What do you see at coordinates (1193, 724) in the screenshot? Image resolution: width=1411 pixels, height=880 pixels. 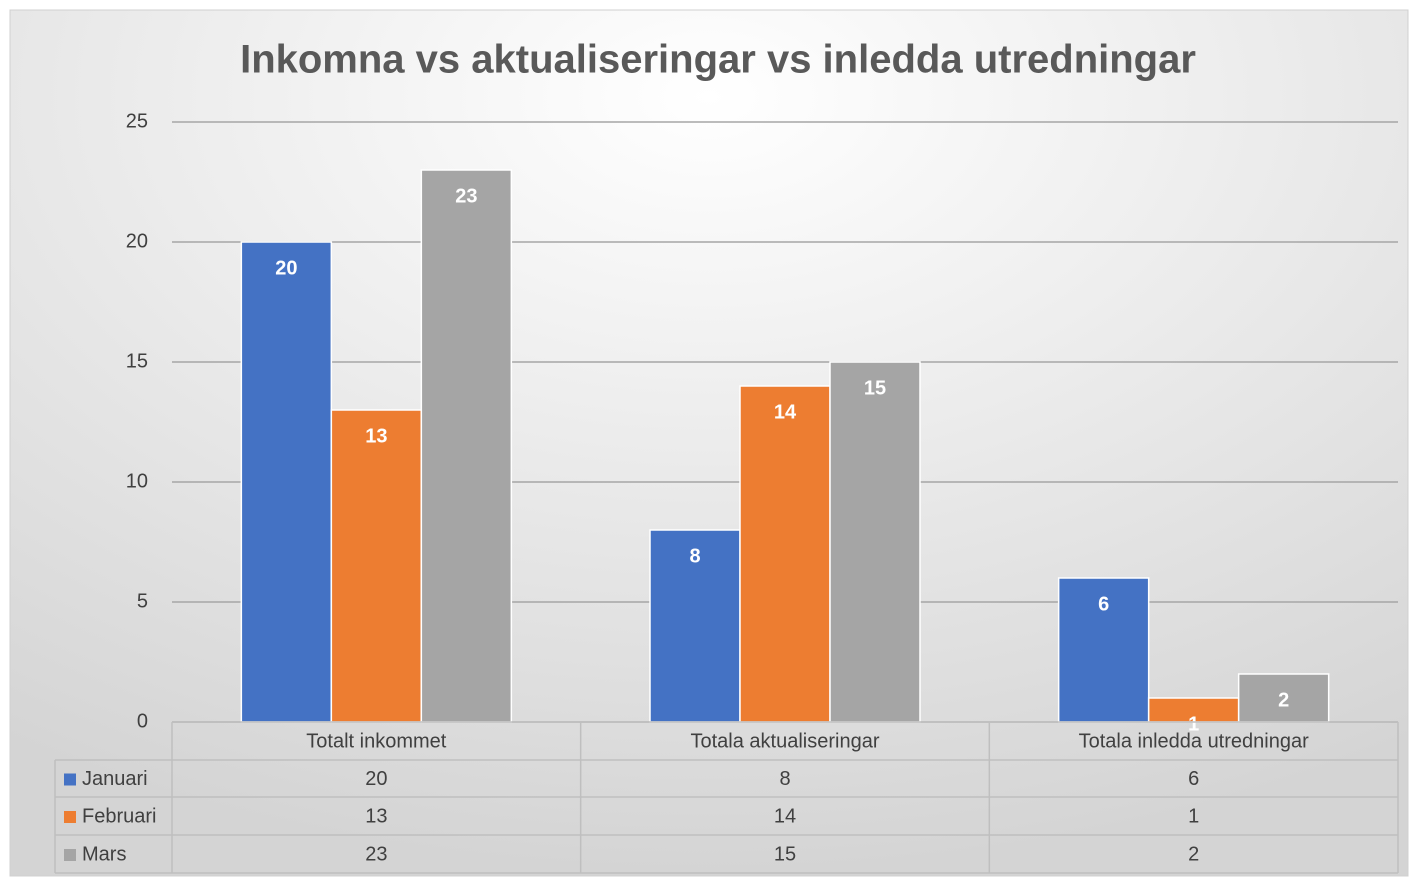 I see `data-label: 1` at bounding box center [1193, 724].